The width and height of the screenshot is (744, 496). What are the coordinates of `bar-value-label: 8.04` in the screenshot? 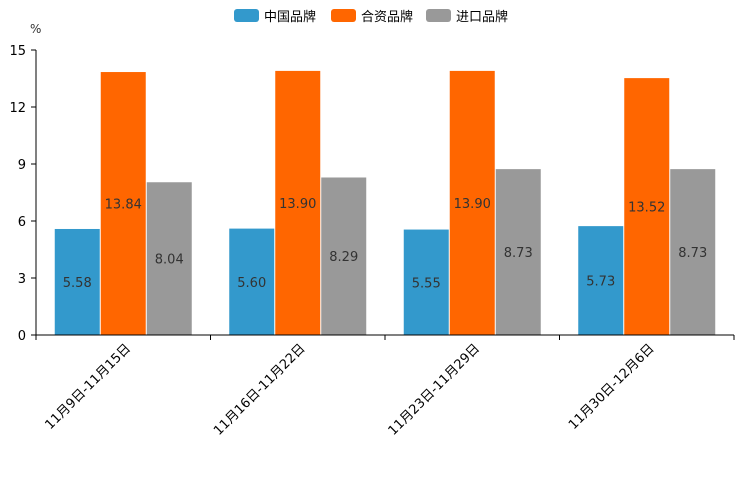 It's located at (169, 260).